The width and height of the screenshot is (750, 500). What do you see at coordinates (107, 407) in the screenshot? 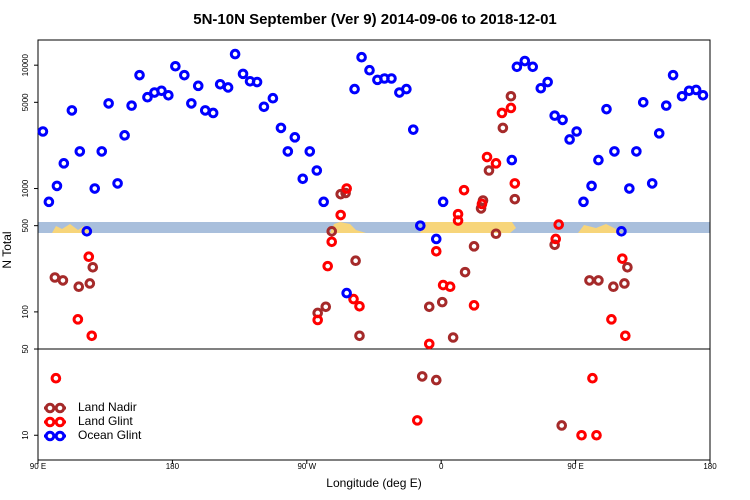
I see `legend-label: Land Nadir` at bounding box center [107, 407].